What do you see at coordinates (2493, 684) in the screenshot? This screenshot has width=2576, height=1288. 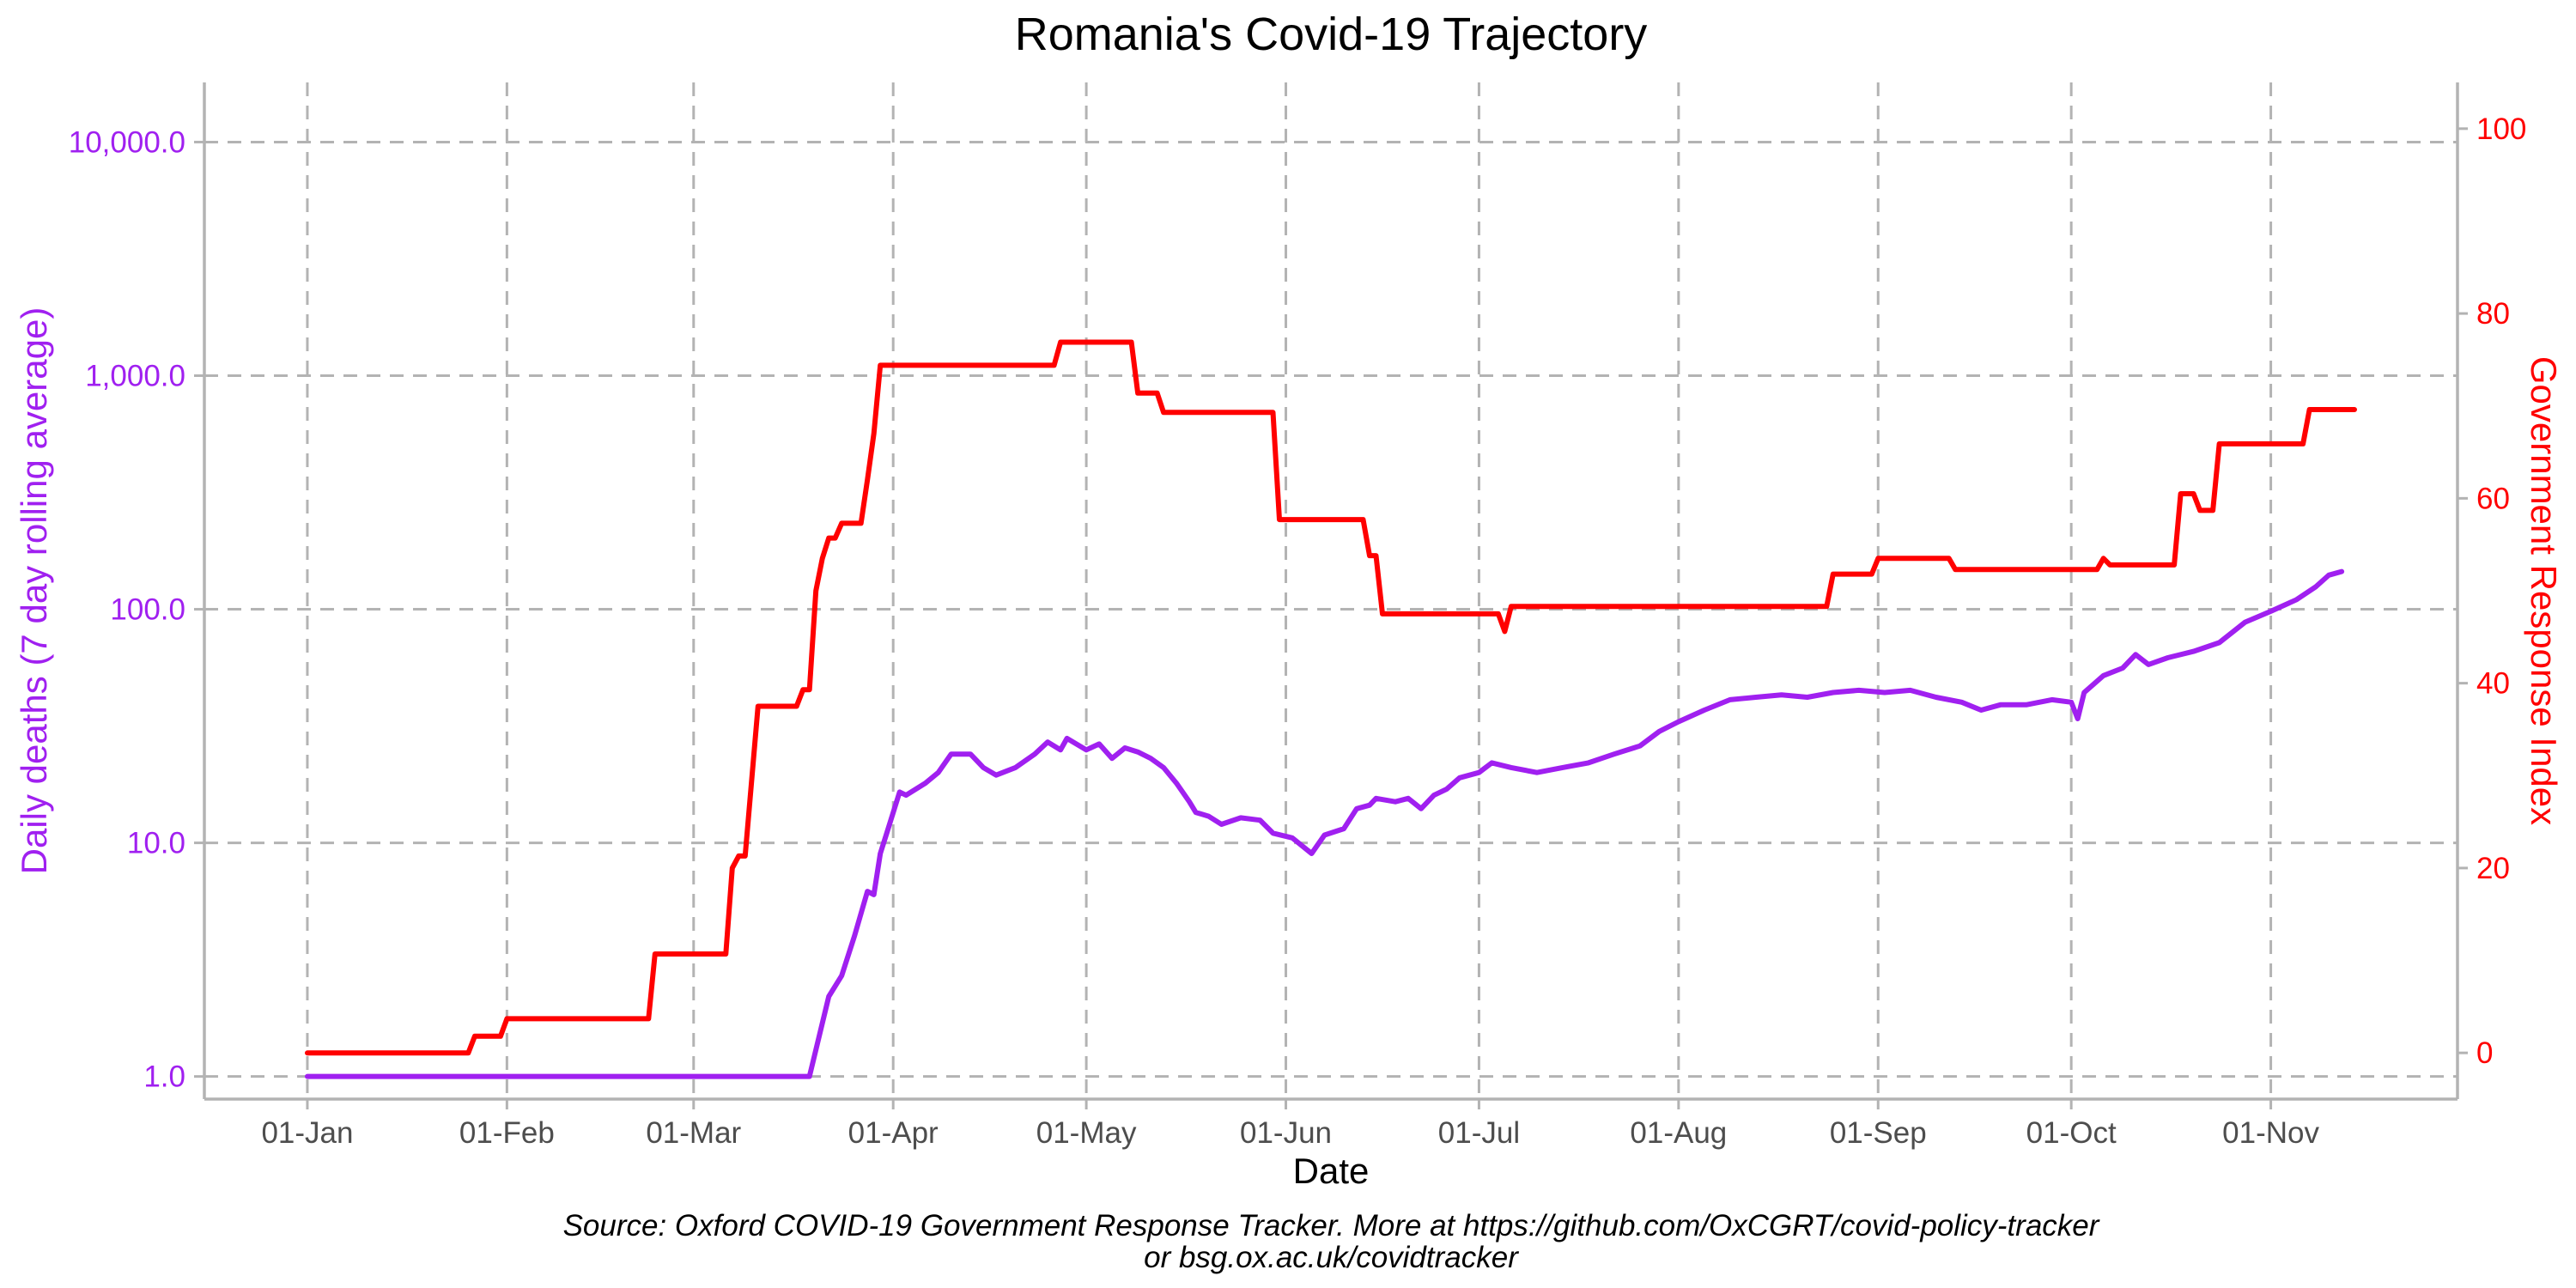 I see `y-right-tick-label: 40` at bounding box center [2493, 684].